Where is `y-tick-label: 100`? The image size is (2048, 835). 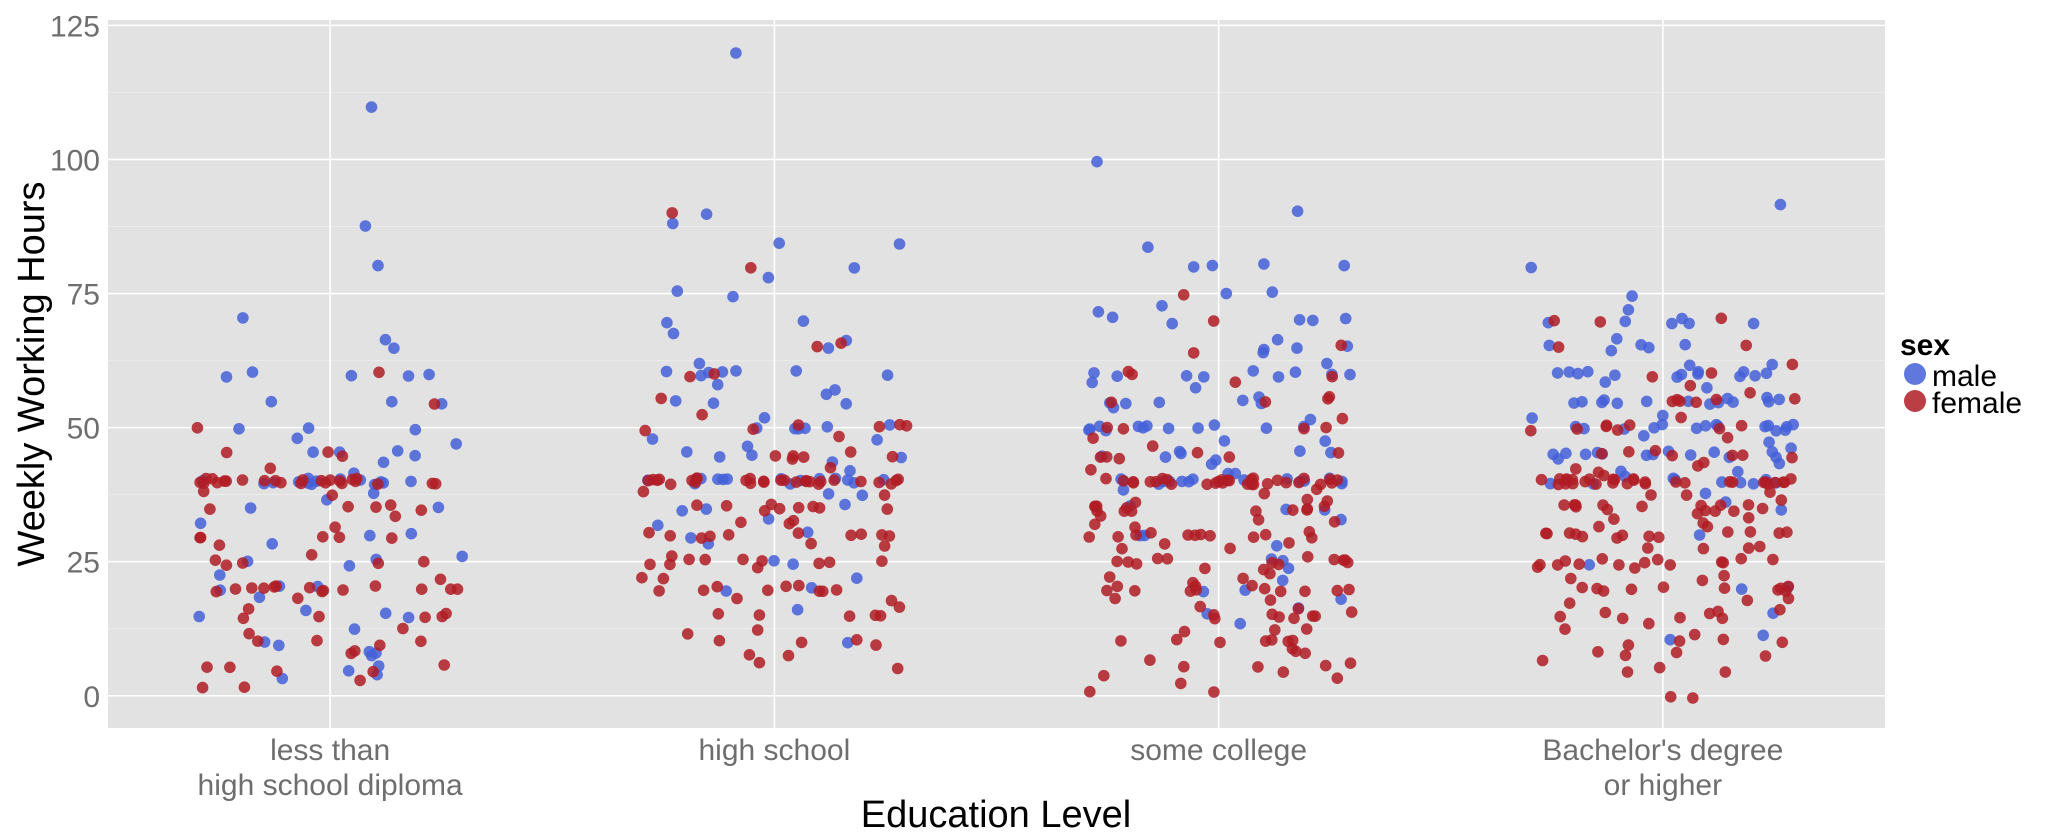
y-tick-label: 100 is located at coordinates (75, 160).